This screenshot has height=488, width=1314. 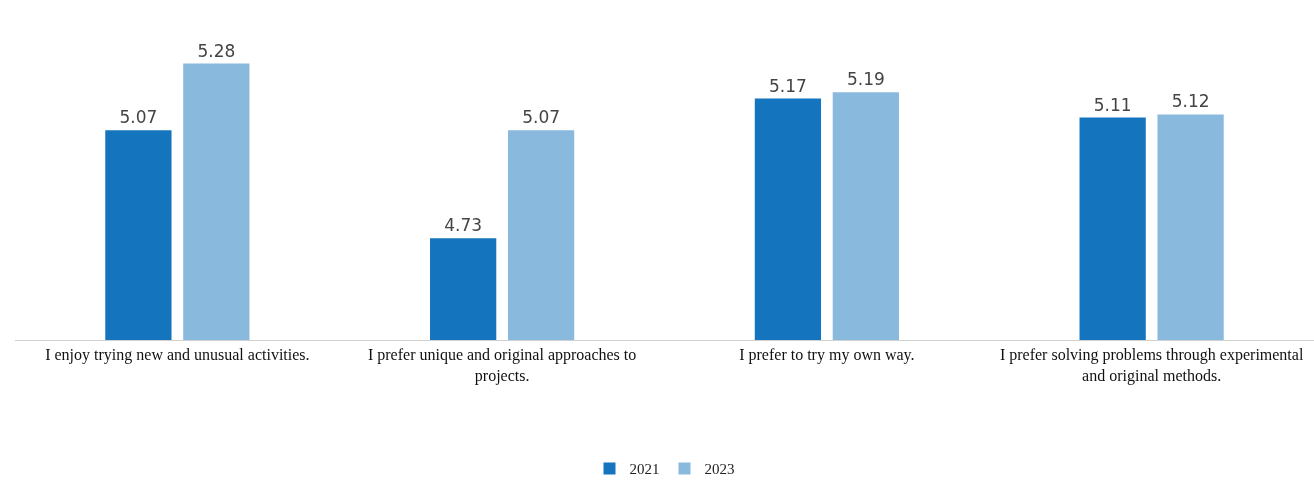 What do you see at coordinates (1151, 365) in the screenshot?
I see `x-tick-label: I prefer solving problems through experimental and original methods.` at bounding box center [1151, 365].